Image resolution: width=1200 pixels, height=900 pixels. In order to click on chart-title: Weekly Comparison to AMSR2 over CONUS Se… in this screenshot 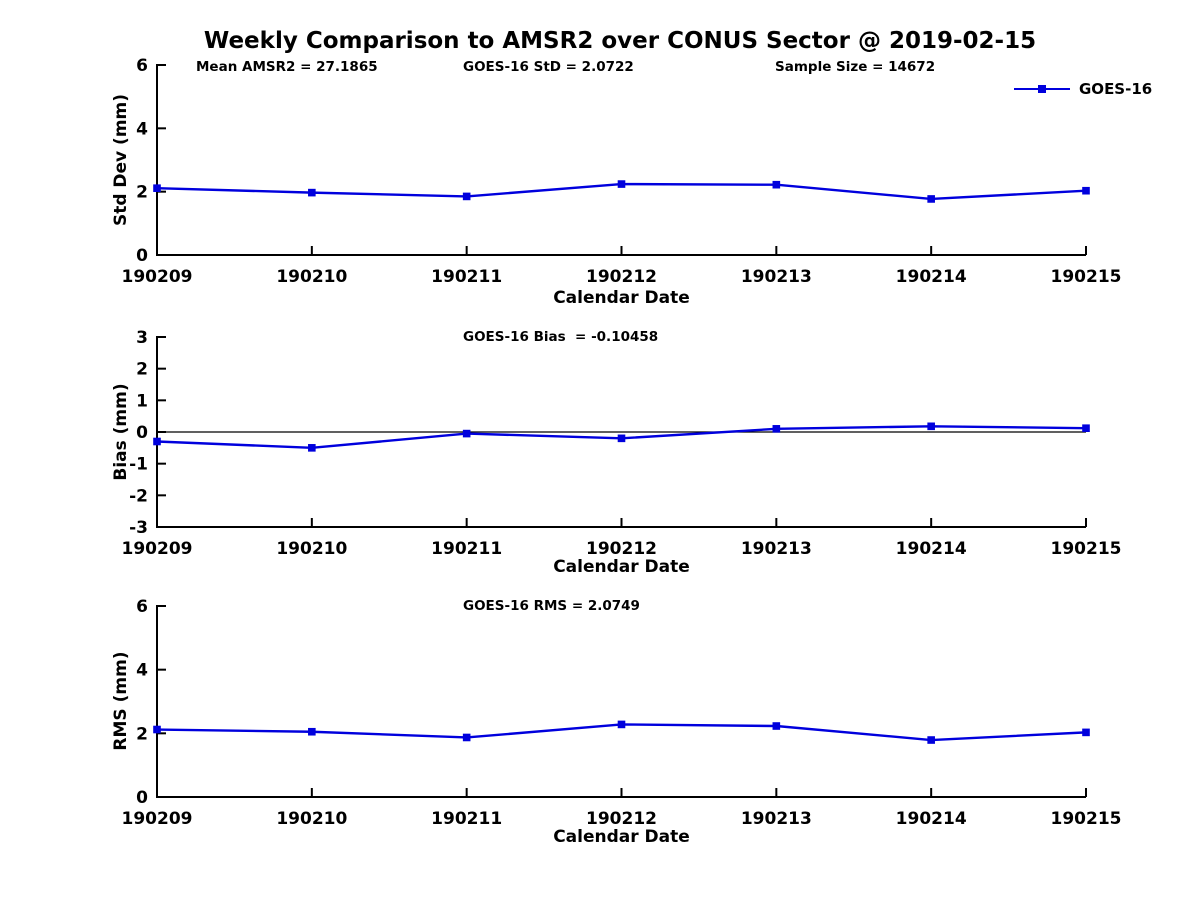, I will do `click(620, 41)`.